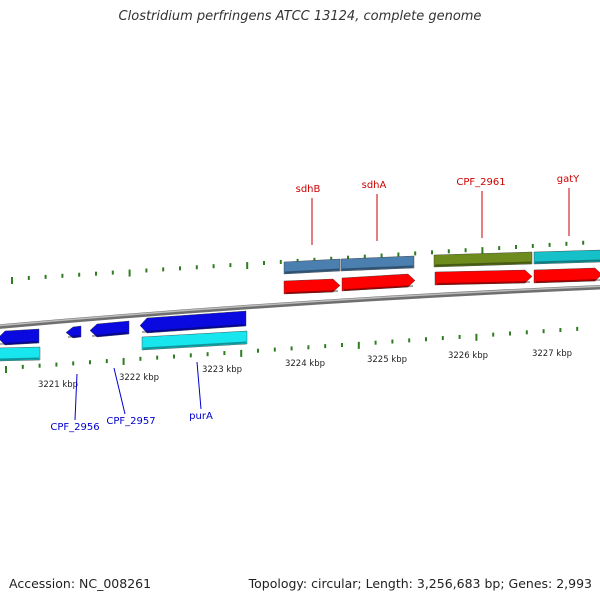  I want to click on gene-sdhB-box-shade, so click(312, 271).